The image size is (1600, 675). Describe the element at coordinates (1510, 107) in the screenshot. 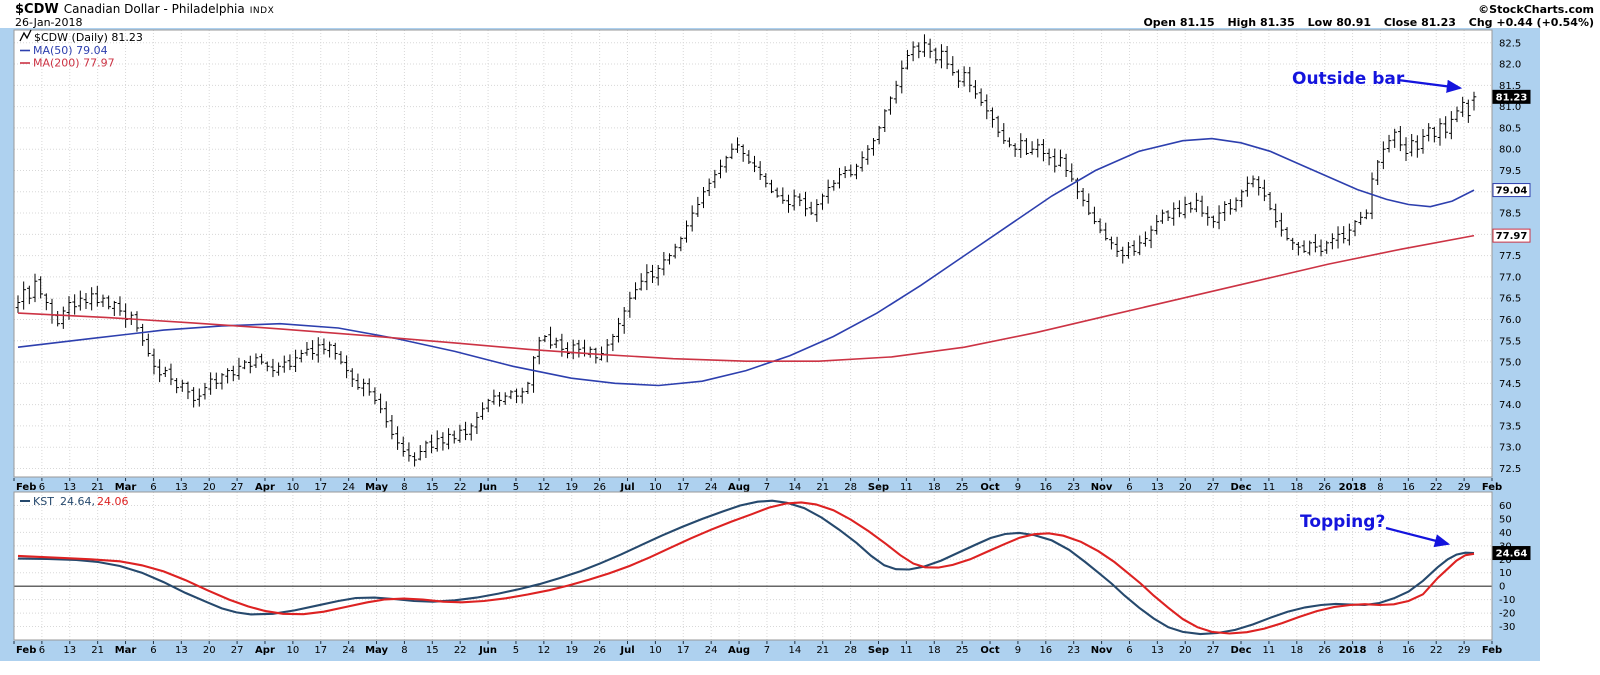

I see `price-axis-label: 81.0` at that location.